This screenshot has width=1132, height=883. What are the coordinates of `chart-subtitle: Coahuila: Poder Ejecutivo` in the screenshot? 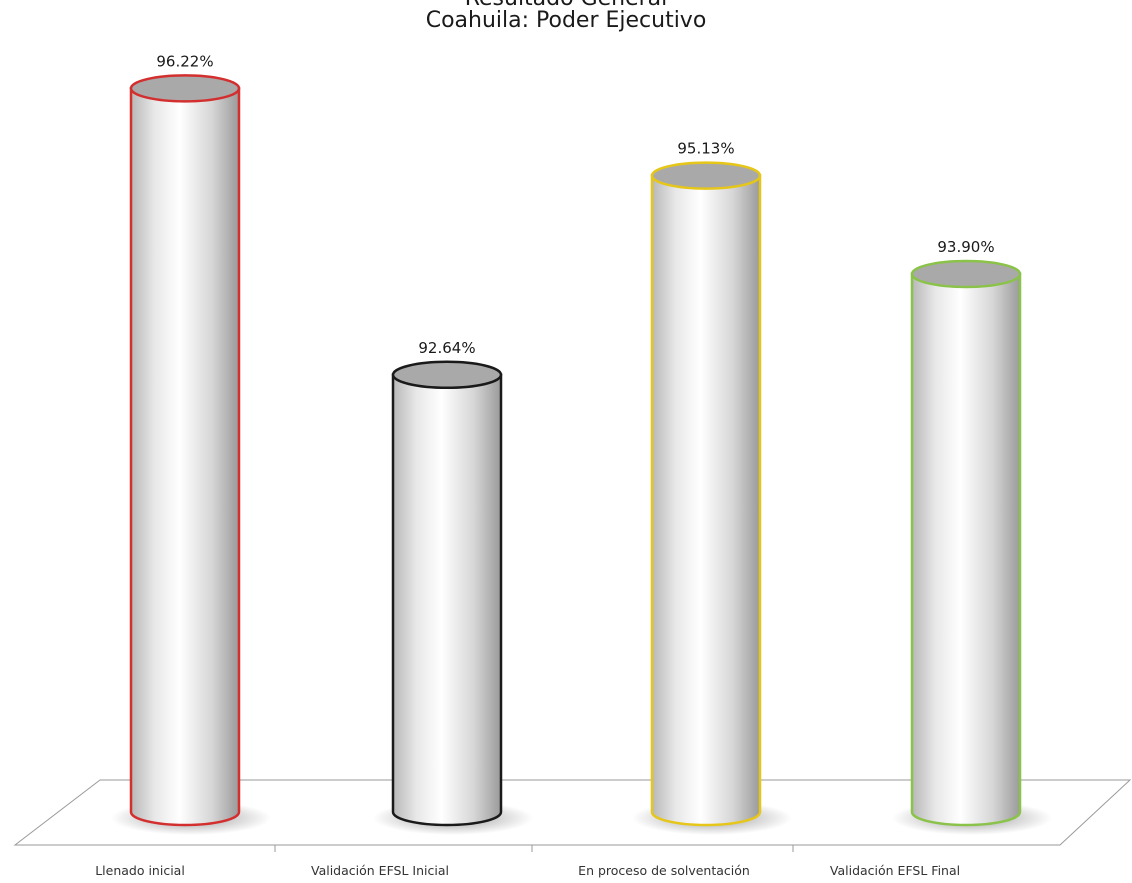 It's located at (566, 20).